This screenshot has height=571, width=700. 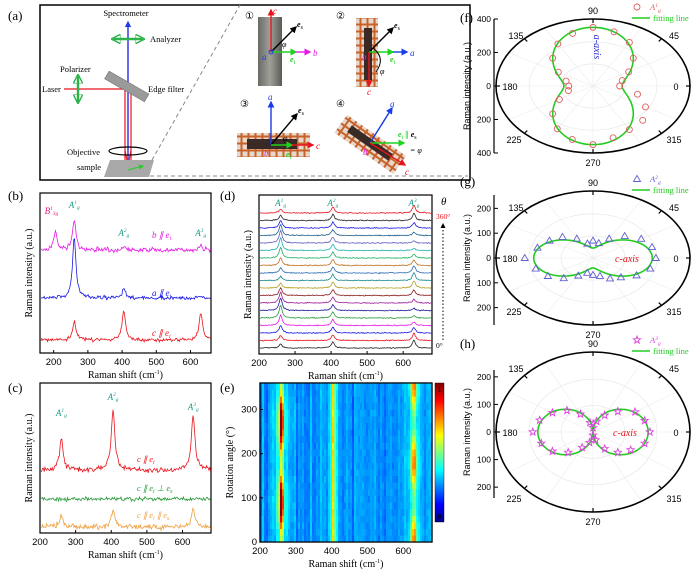 I want to click on mode-subscript: g, so click(x=78, y=208).